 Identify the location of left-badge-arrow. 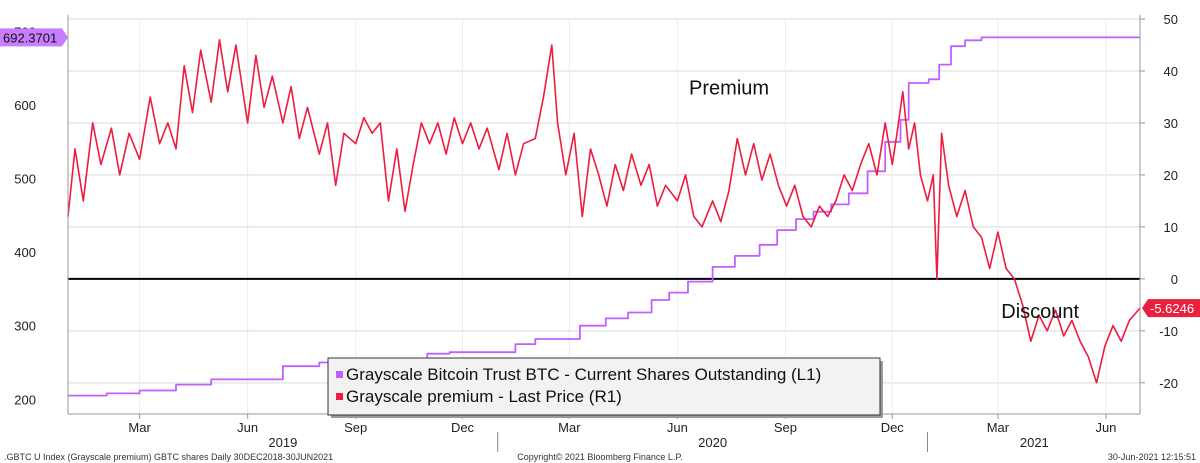
(65, 37).